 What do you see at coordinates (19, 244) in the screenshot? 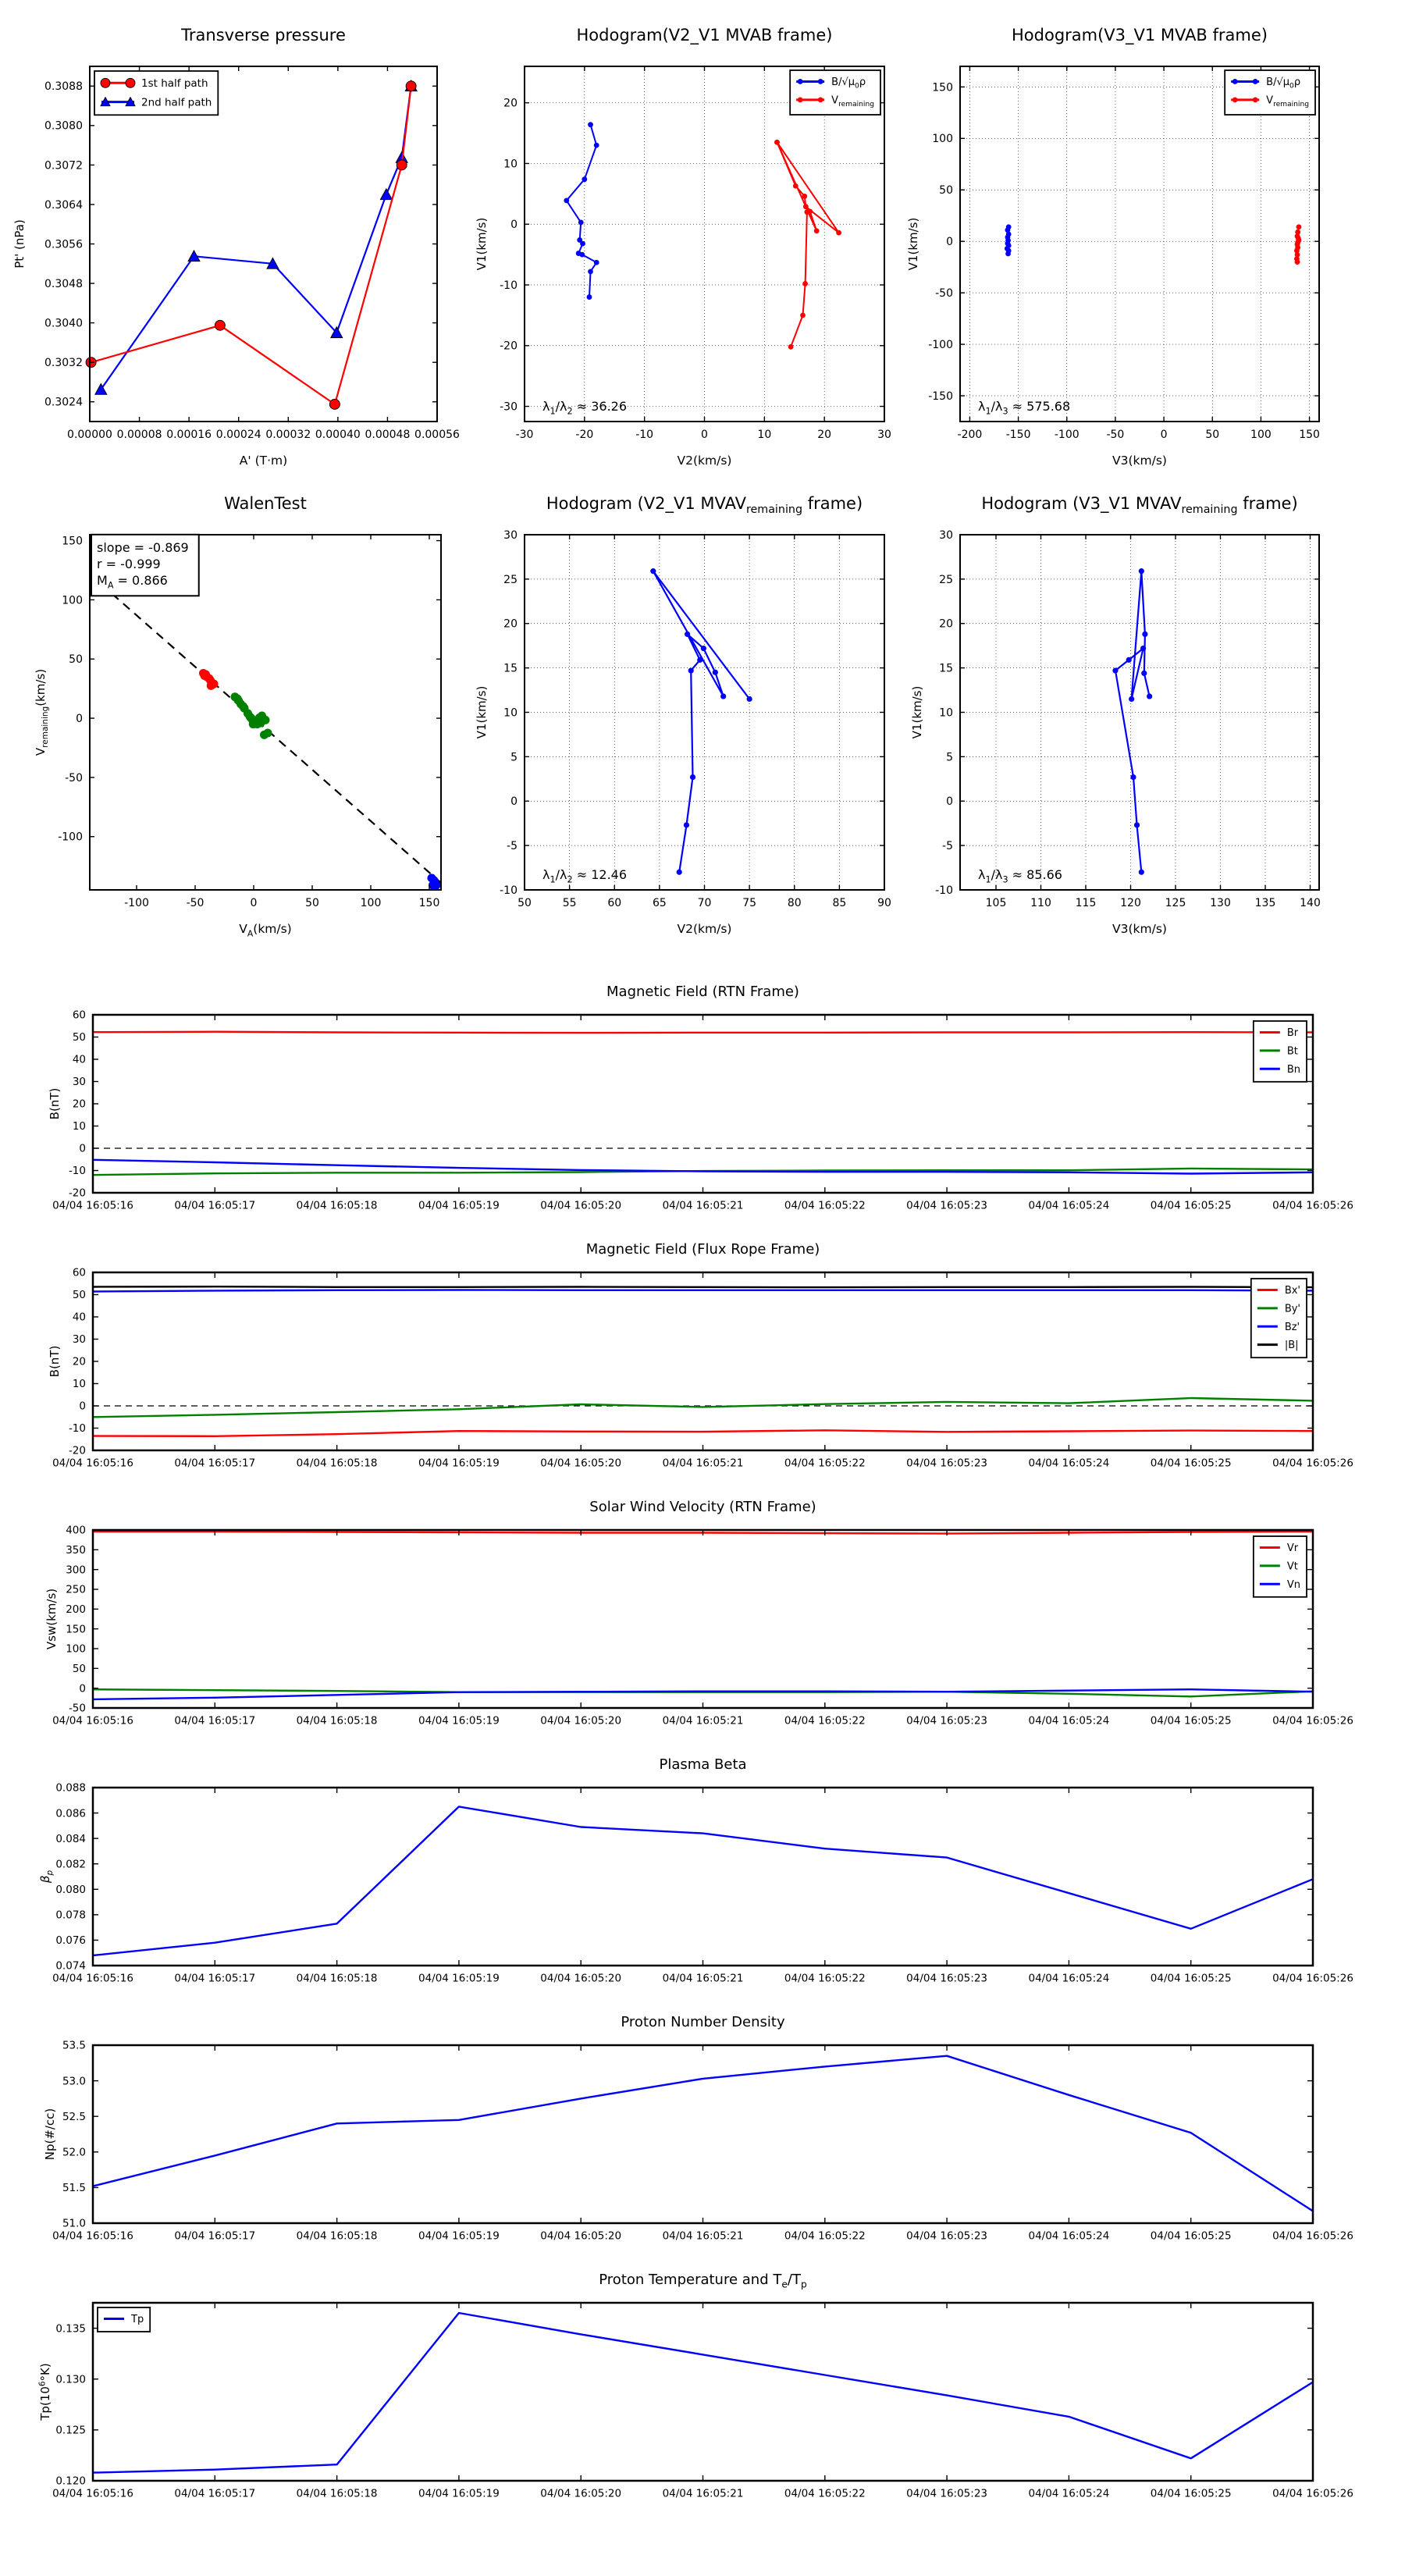
I see `y-axis-label: Pt' (nPa)` at bounding box center [19, 244].